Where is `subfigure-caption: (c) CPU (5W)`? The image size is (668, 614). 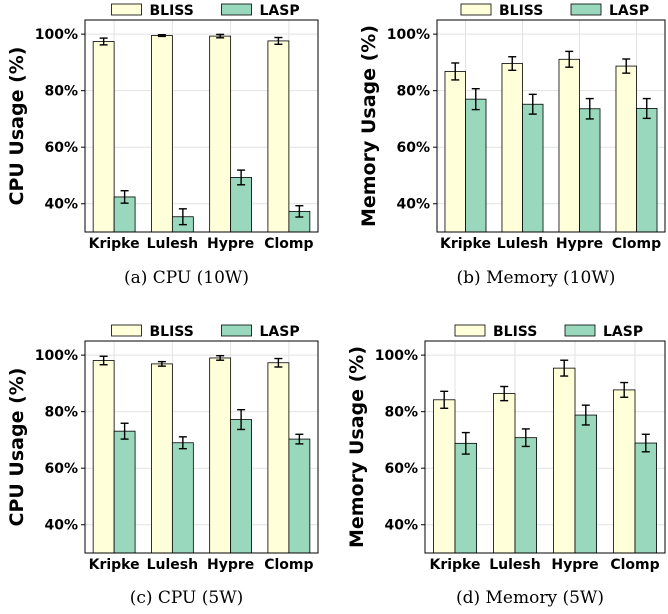
subfigure-caption: (c) CPU (5W) is located at coordinates (187, 598).